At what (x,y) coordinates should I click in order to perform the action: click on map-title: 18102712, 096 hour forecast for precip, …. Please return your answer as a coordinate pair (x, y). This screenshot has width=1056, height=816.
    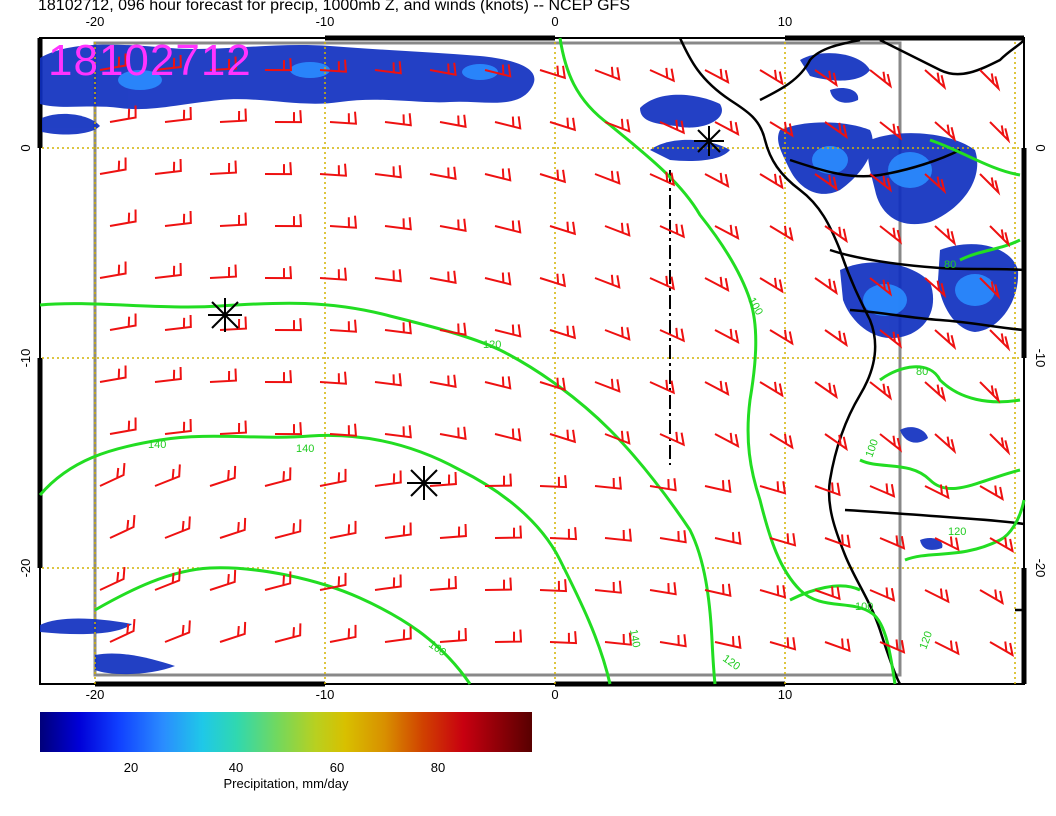
    Looking at the image, I should click on (334, 7).